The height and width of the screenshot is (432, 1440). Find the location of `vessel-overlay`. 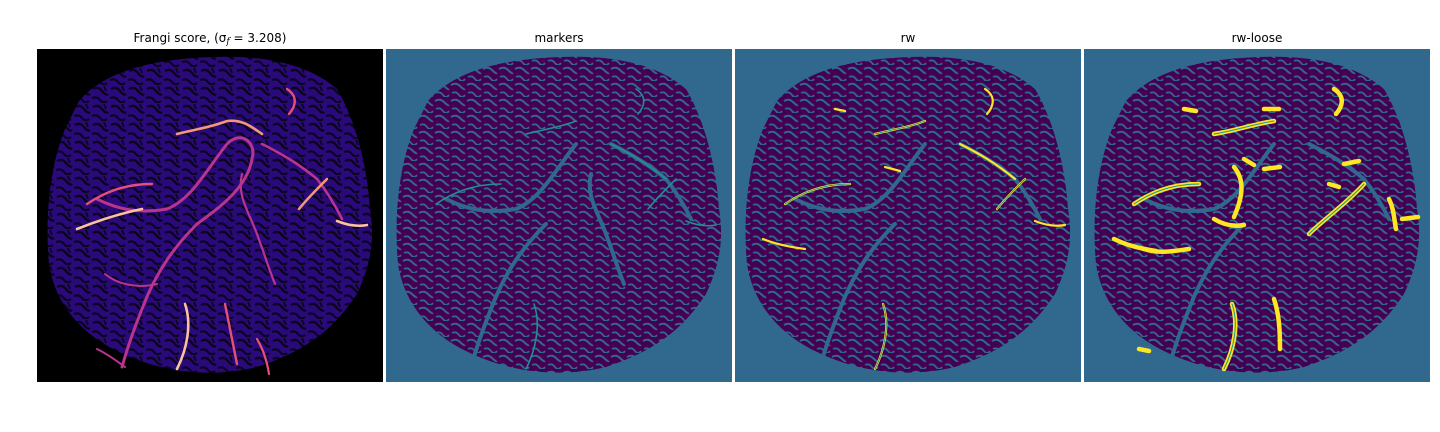

vessel-overlay is located at coordinates (222, 231).